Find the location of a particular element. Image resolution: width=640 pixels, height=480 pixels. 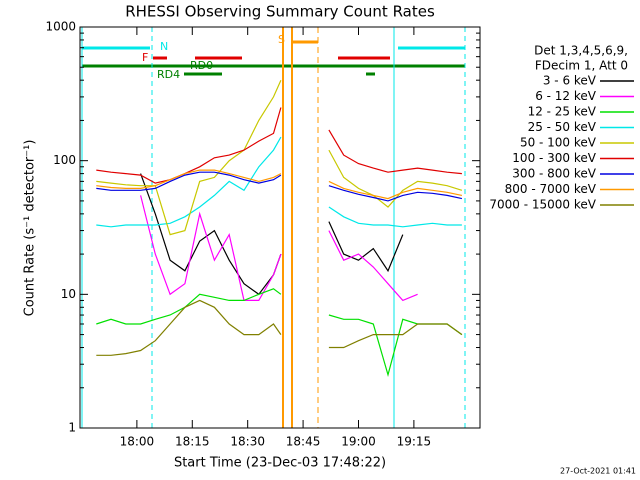

flag-label: N is located at coordinates (164, 46).